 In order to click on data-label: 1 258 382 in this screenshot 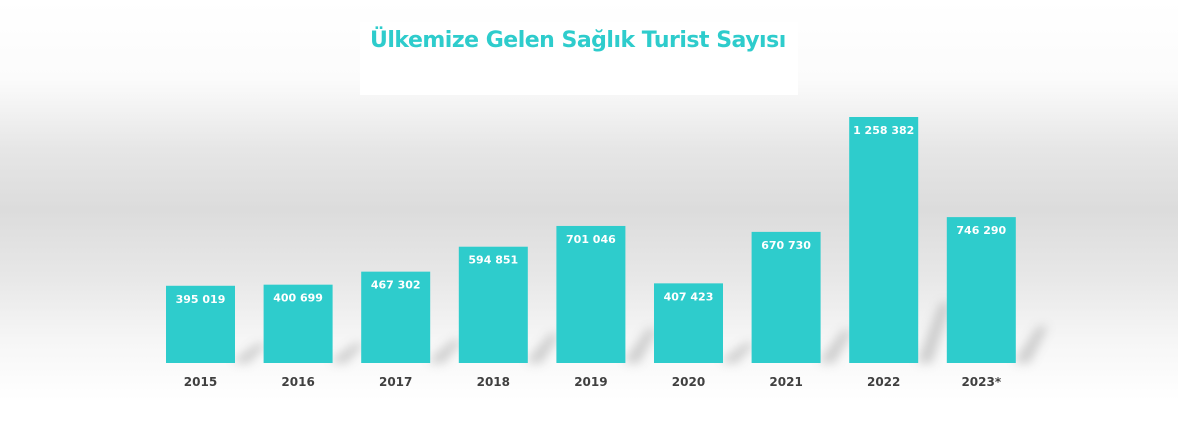, I will do `click(883, 130)`.